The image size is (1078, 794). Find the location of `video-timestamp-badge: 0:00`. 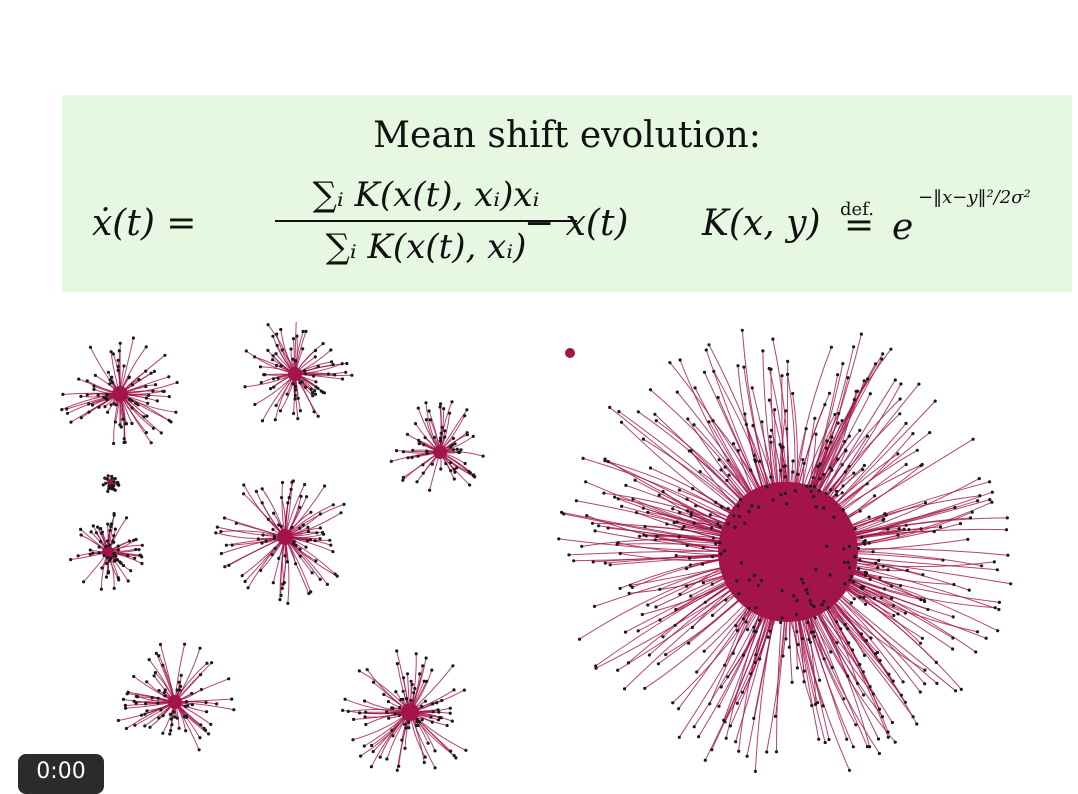

video-timestamp-badge: 0:00 is located at coordinates (61, 774).